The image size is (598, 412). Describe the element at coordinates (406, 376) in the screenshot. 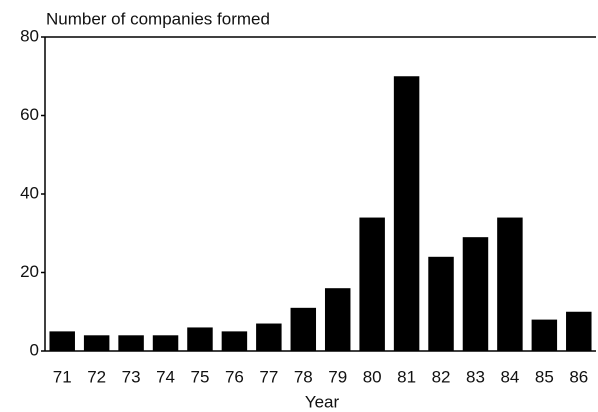

I see `x-tick-label: 81` at that location.